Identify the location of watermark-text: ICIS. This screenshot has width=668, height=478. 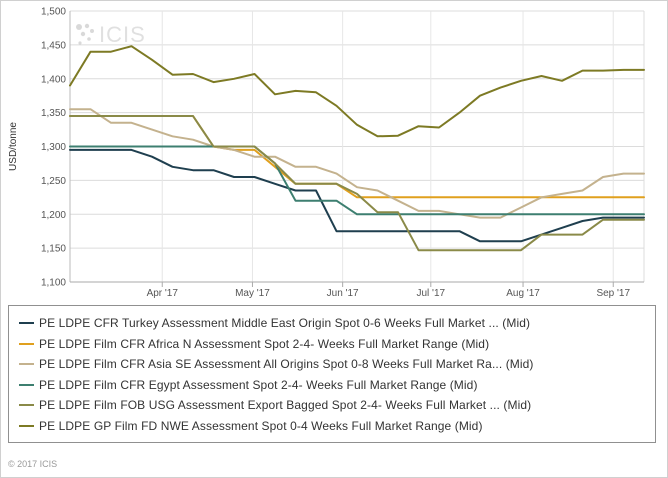
(122, 34).